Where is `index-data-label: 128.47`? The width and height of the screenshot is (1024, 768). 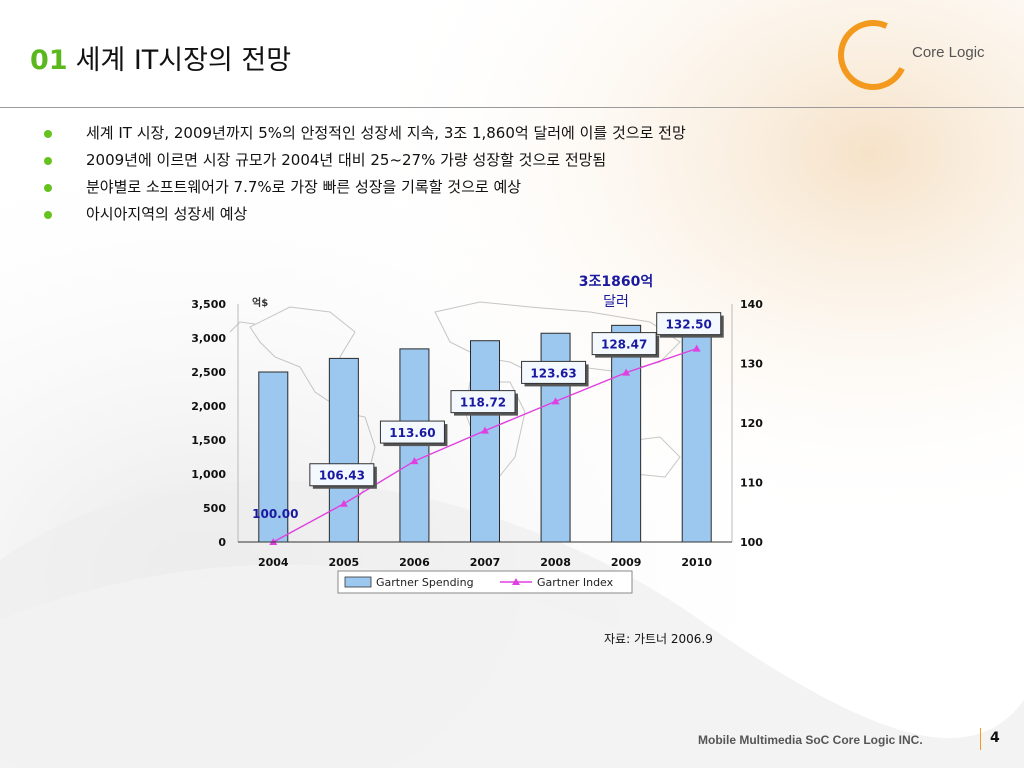
index-data-label: 128.47 is located at coordinates (624, 345).